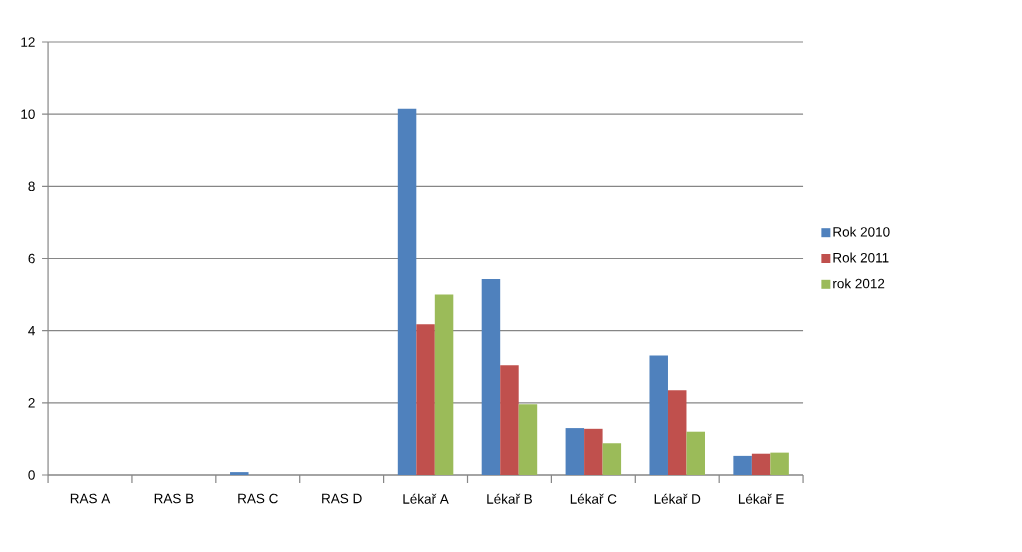 This screenshot has width=1022, height=552. I want to click on y-tick-label: 4, so click(31, 331).